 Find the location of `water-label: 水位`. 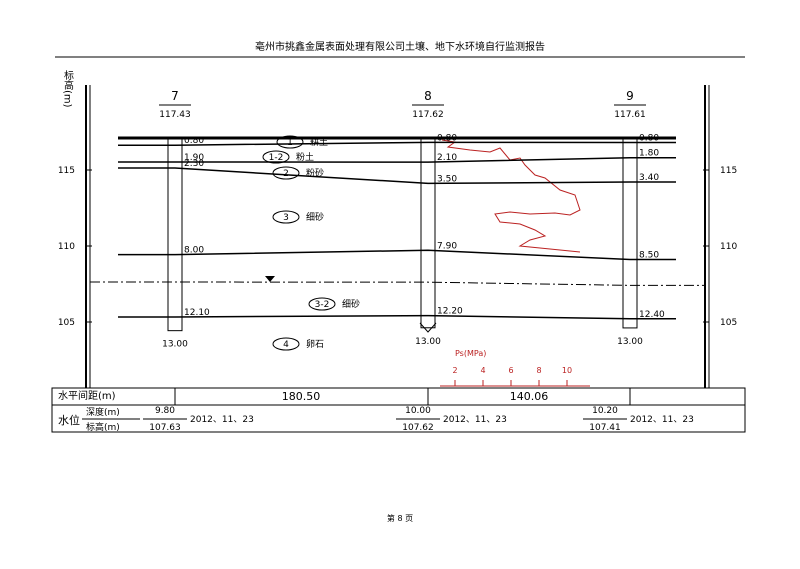

water-label: 水位 is located at coordinates (69, 420).